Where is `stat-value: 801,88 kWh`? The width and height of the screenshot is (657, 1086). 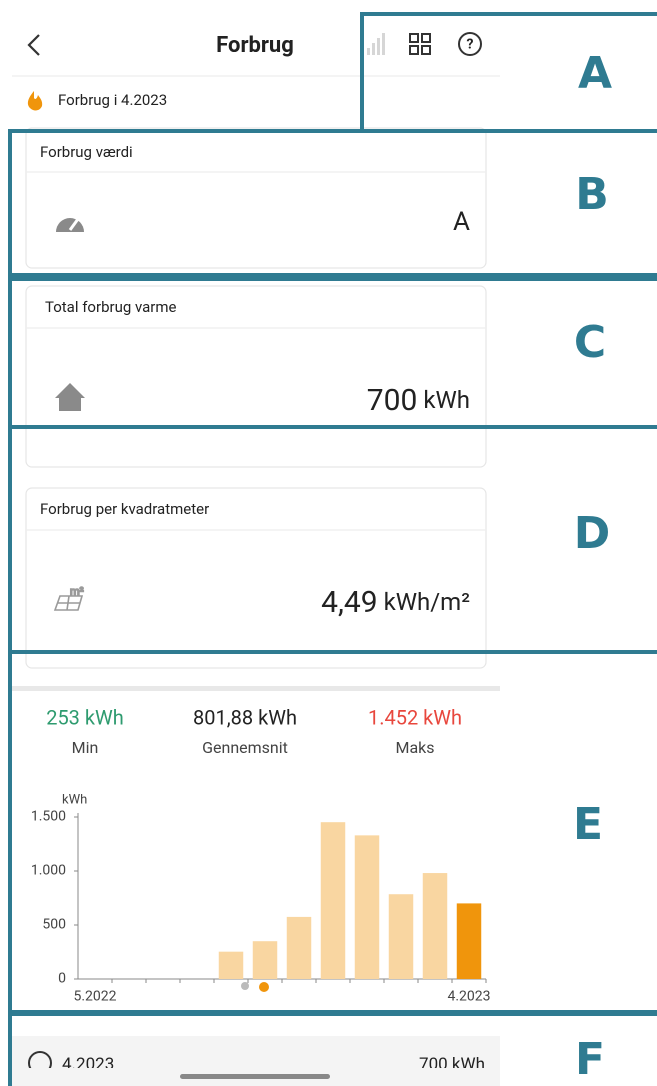 stat-value: 801,88 kWh is located at coordinates (245, 717).